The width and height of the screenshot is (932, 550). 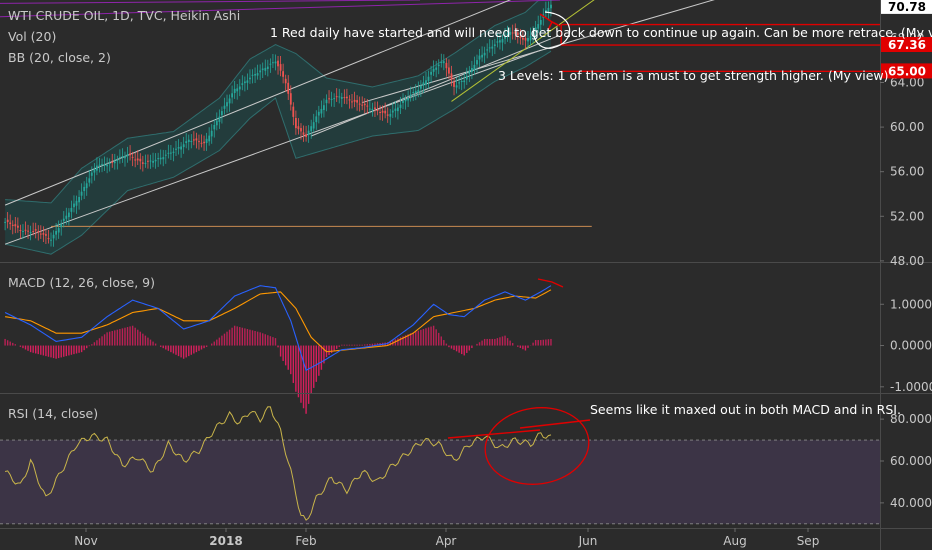 I want to click on time-tick-label: Apr, so click(x=446, y=541).